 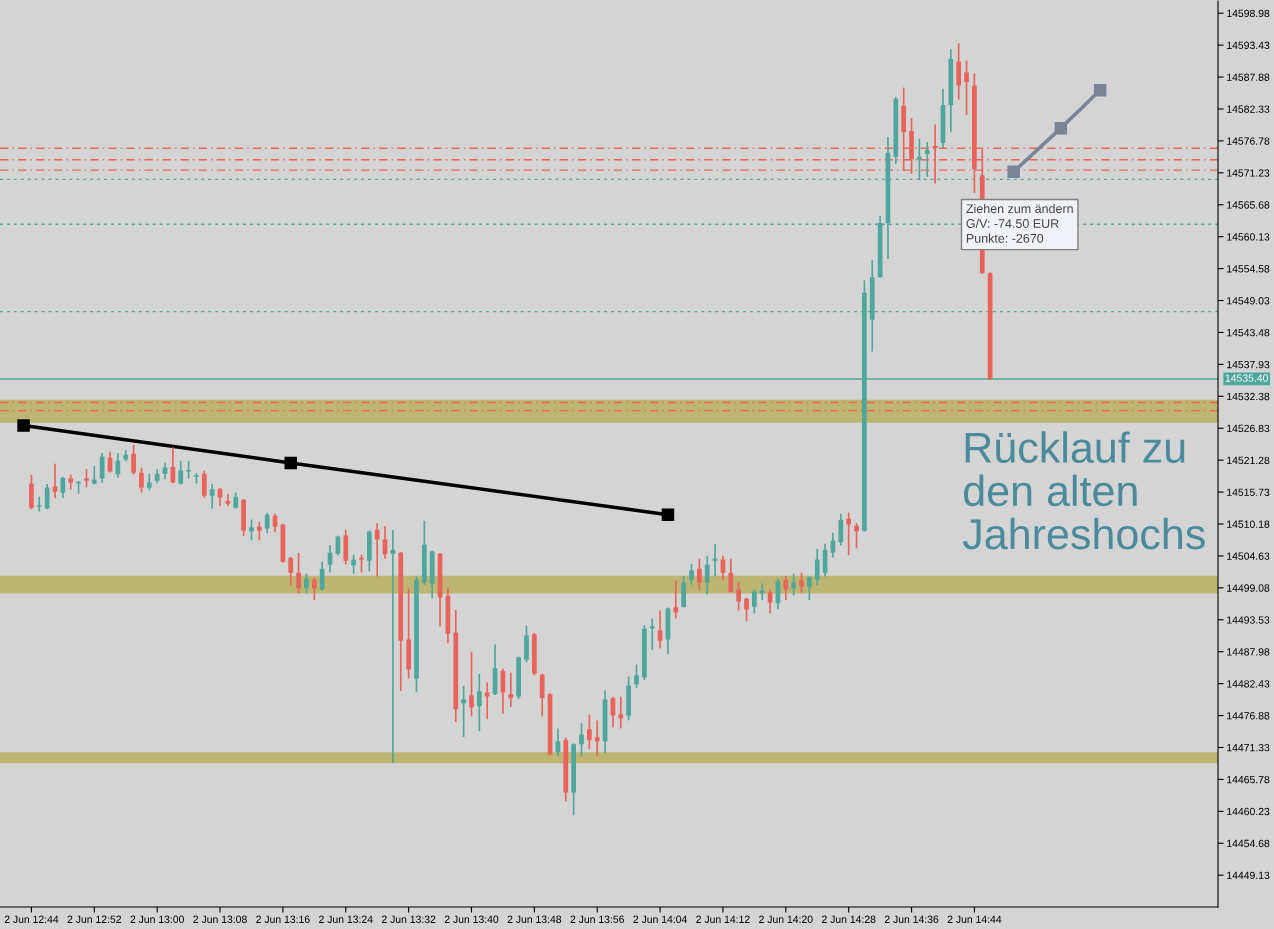 What do you see at coordinates (1248, 13) in the screenshot?
I see `y-tick-label: 14598.98` at bounding box center [1248, 13].